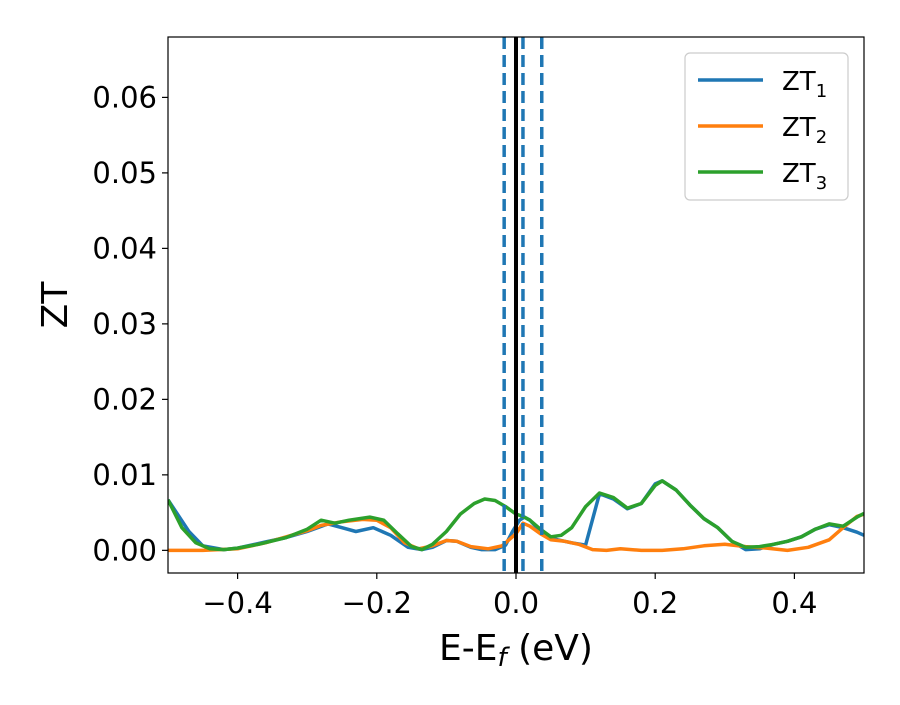  What do you see at coordinates (655, 603) in the screenshot?
I see `x-tick-label-3: 0.2` at bounding box center [655, 603].